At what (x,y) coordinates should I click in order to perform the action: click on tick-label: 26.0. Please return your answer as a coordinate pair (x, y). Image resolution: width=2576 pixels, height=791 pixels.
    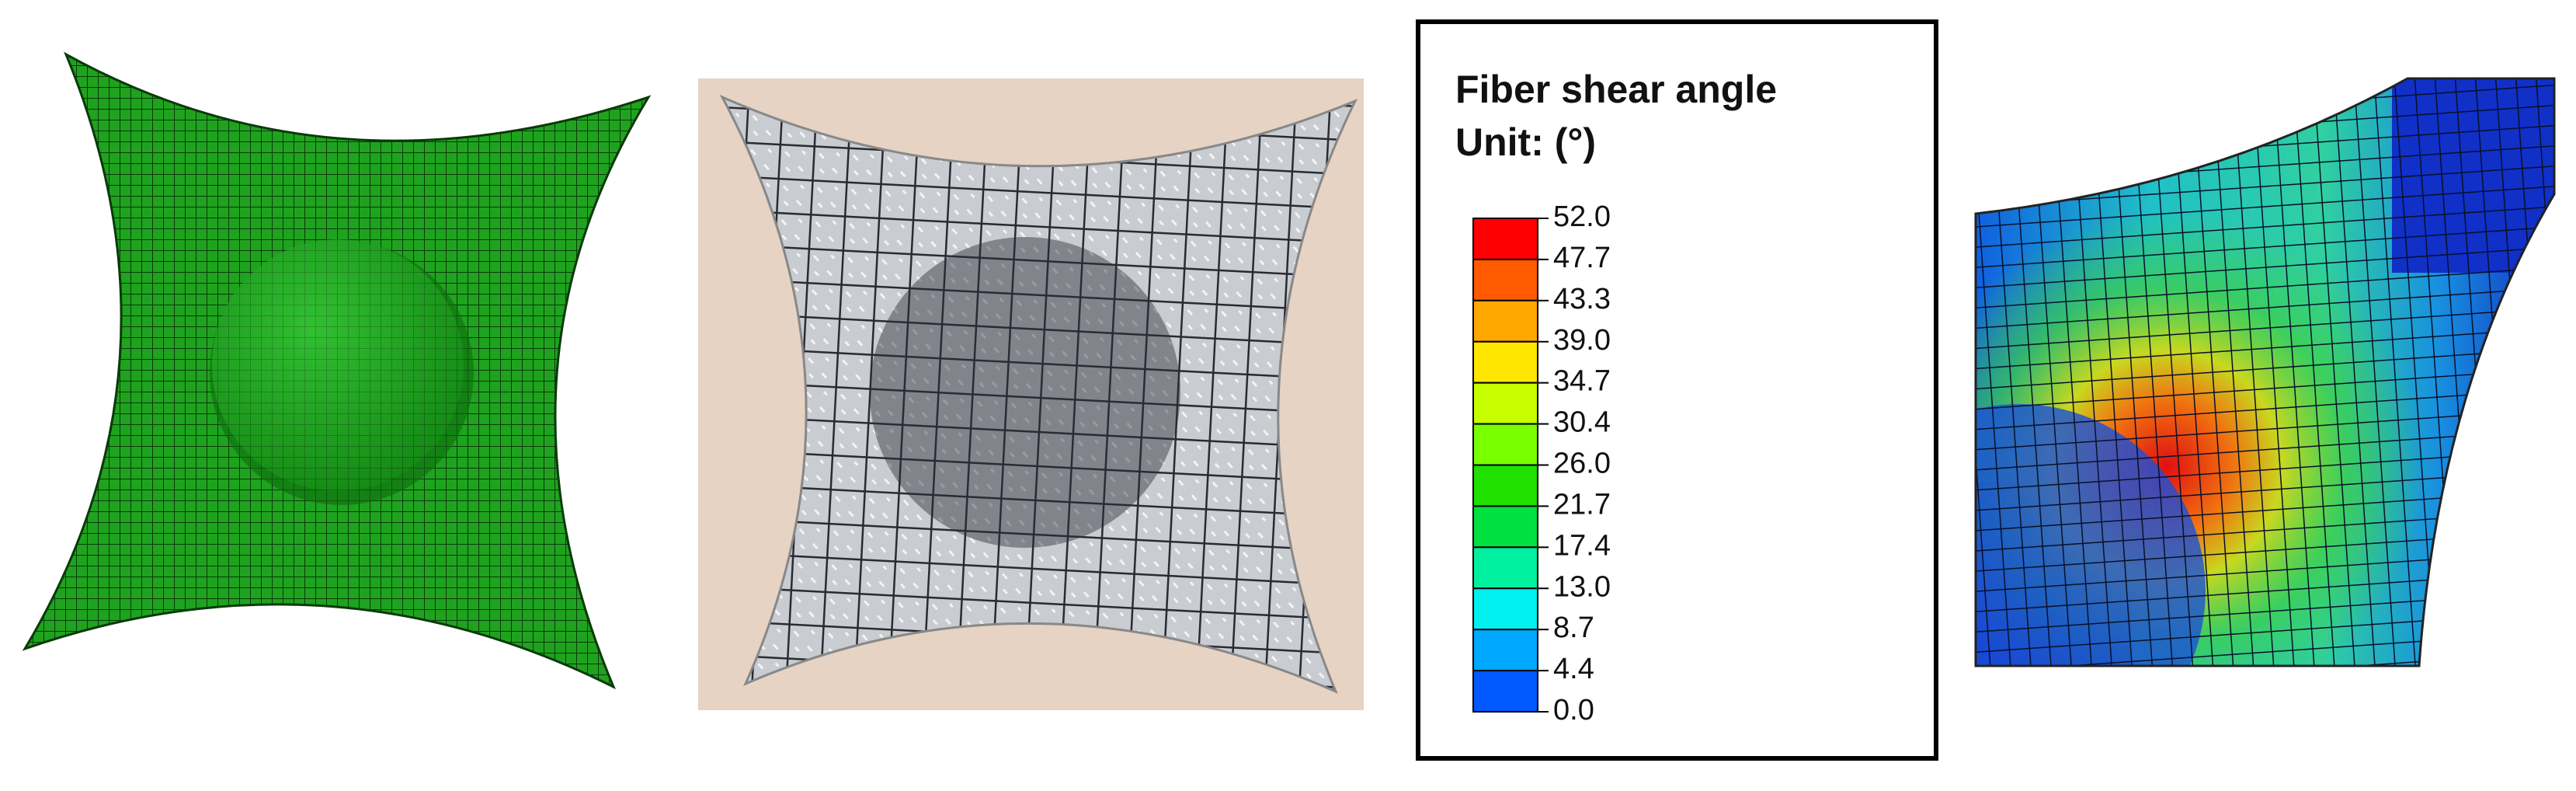
    Looking at the image, I should click on (1582, 464).